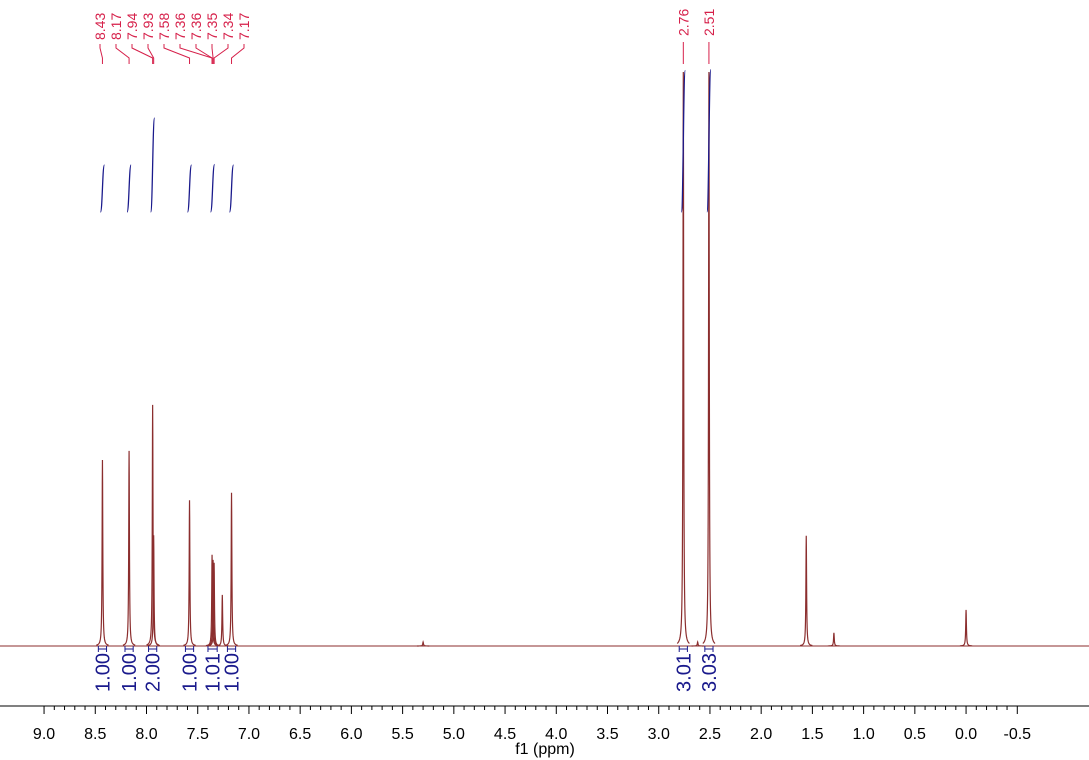  What do you see at coordinates (402, 734) in the screenshot?
I see `x-tick-label: 5.5` at bounding box center [402, 734].